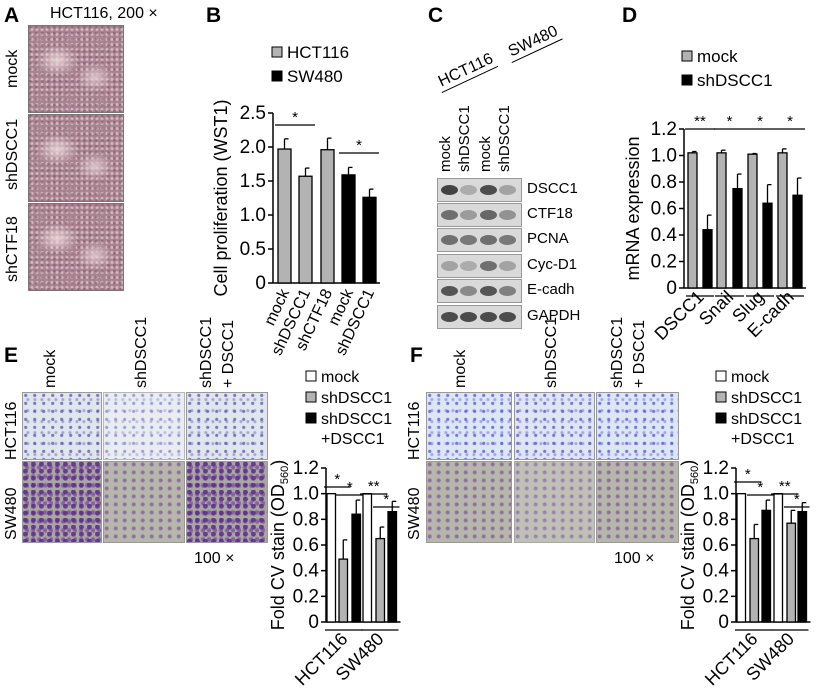 The image size is (817, 689). What do you see at coordinates (214, 15) in the screenshot?
I see `panel-label-b: B` at bounding box center [214, 15].